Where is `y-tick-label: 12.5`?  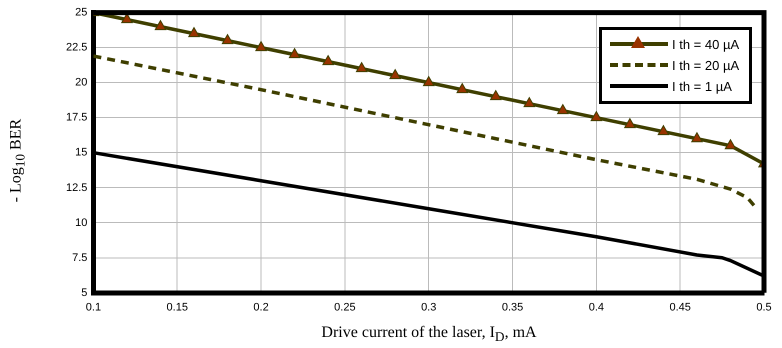
y-tick-label: 12.5 is located at coordinates (77, 188).